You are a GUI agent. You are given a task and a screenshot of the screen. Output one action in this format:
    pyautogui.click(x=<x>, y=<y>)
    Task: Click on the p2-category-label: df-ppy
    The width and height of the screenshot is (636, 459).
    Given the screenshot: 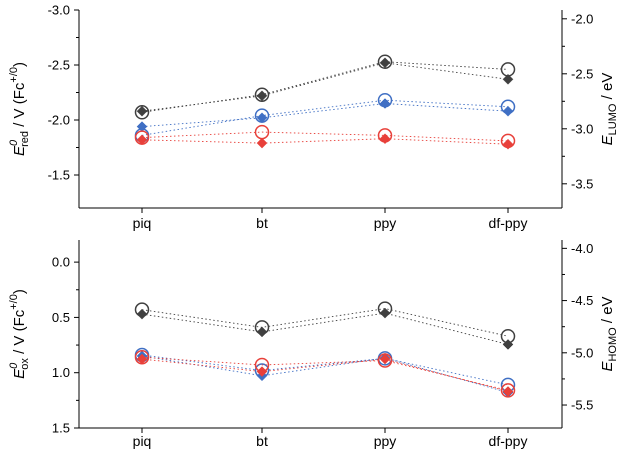 What is the action you would take?
    pyautogui.click(x=508, y=441)
    